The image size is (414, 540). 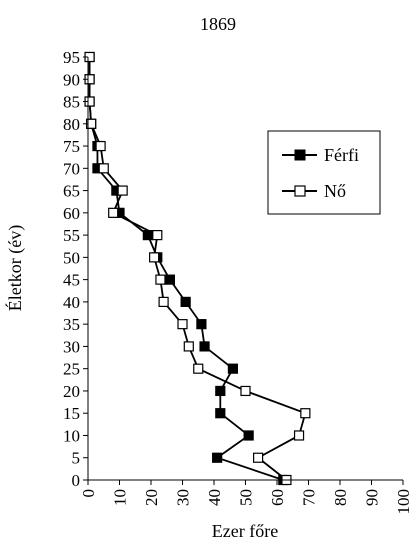 I want to click on x-tick-label: 10, so click(x=120, y=497).